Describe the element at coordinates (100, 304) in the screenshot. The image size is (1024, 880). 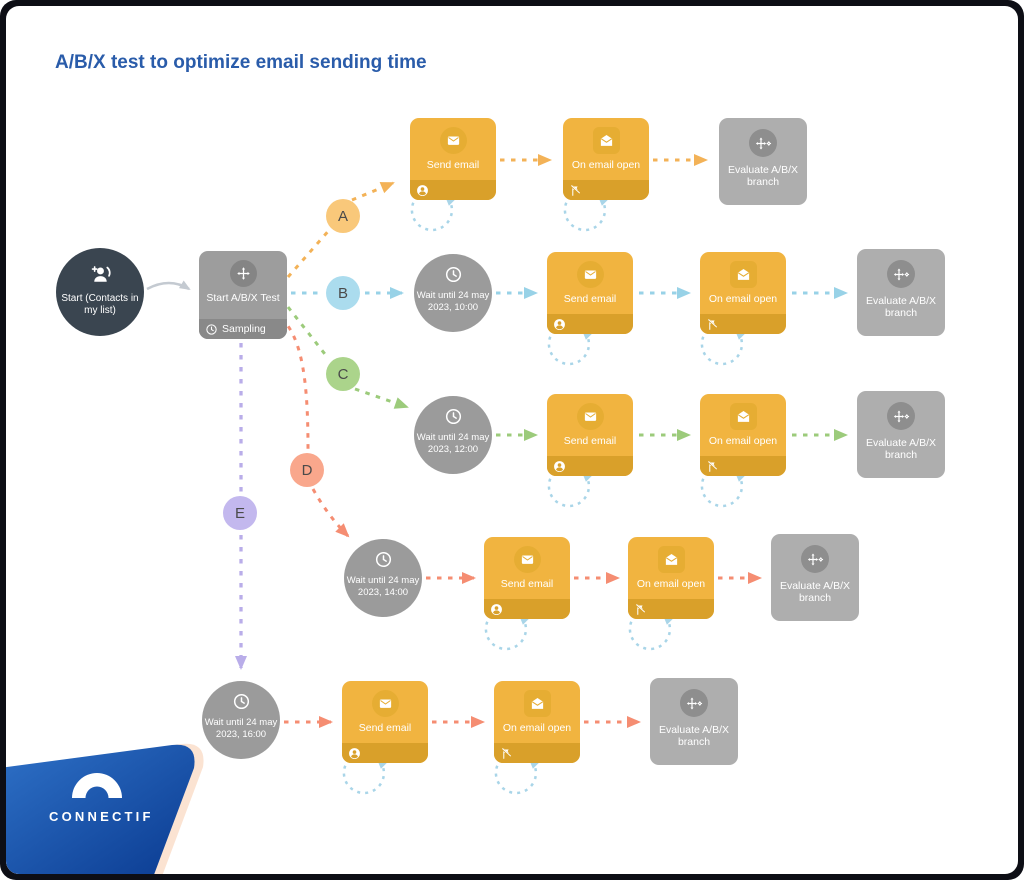
I see `start-node-label: Start (Contacts in my list)` at that location.